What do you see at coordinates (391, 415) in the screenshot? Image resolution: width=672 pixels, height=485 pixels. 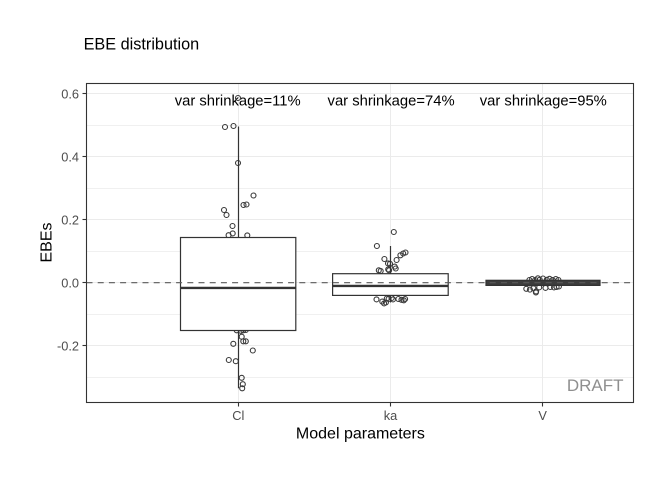 I see `svg-text: ka` at bounding box center [391, 415].